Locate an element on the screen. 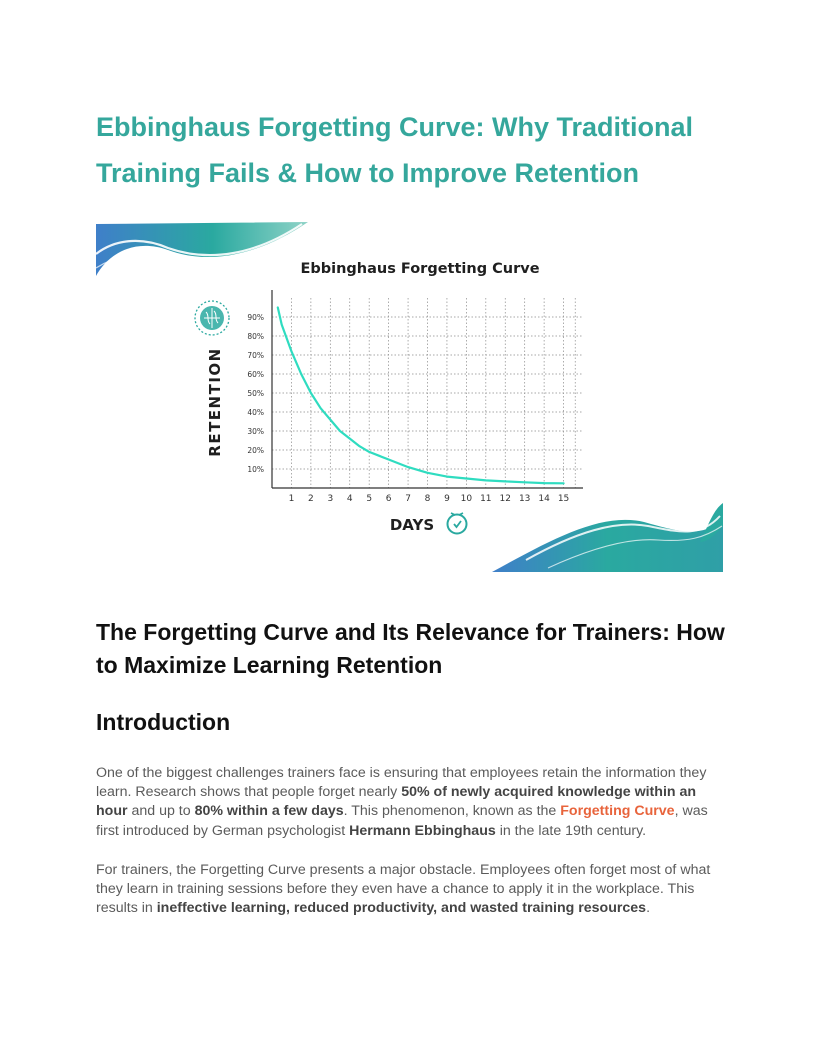 The height and width of the screenshot is (1056, 816). y-tick-label: 20% is located at coordinates (255, 450).